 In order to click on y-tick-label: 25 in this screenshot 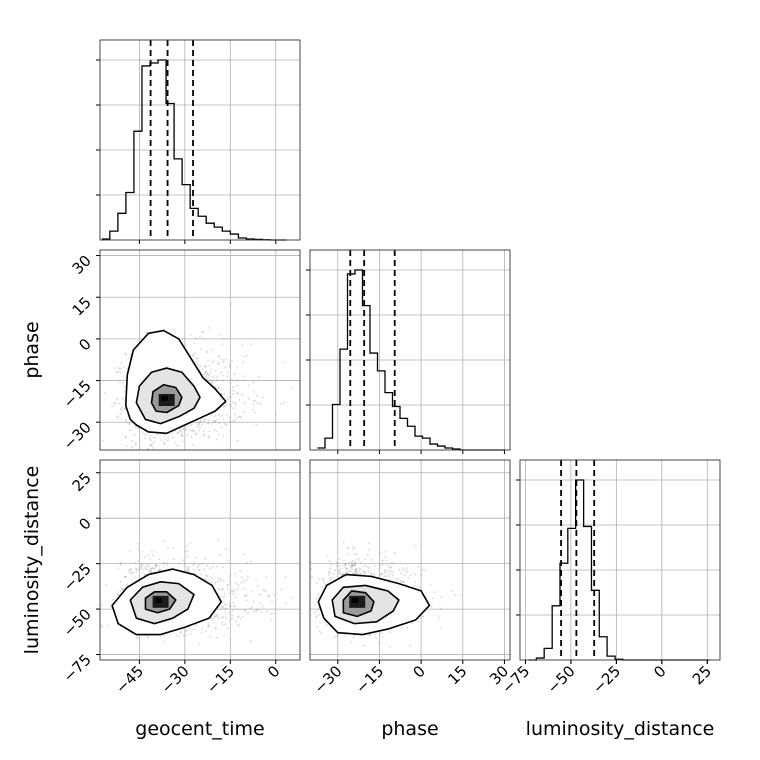, I will do `click(82, 482)`.